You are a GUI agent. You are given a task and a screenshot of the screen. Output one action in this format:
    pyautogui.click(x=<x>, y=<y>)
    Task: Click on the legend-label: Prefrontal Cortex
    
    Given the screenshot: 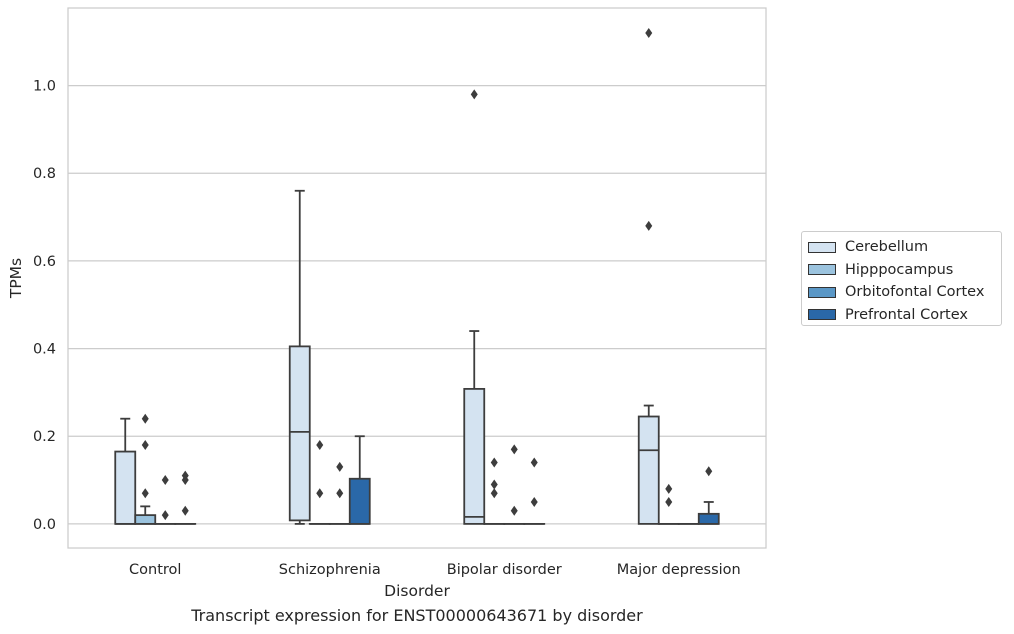 What is the action you would take?
    pyautogui.click(x=906, y=314)
    